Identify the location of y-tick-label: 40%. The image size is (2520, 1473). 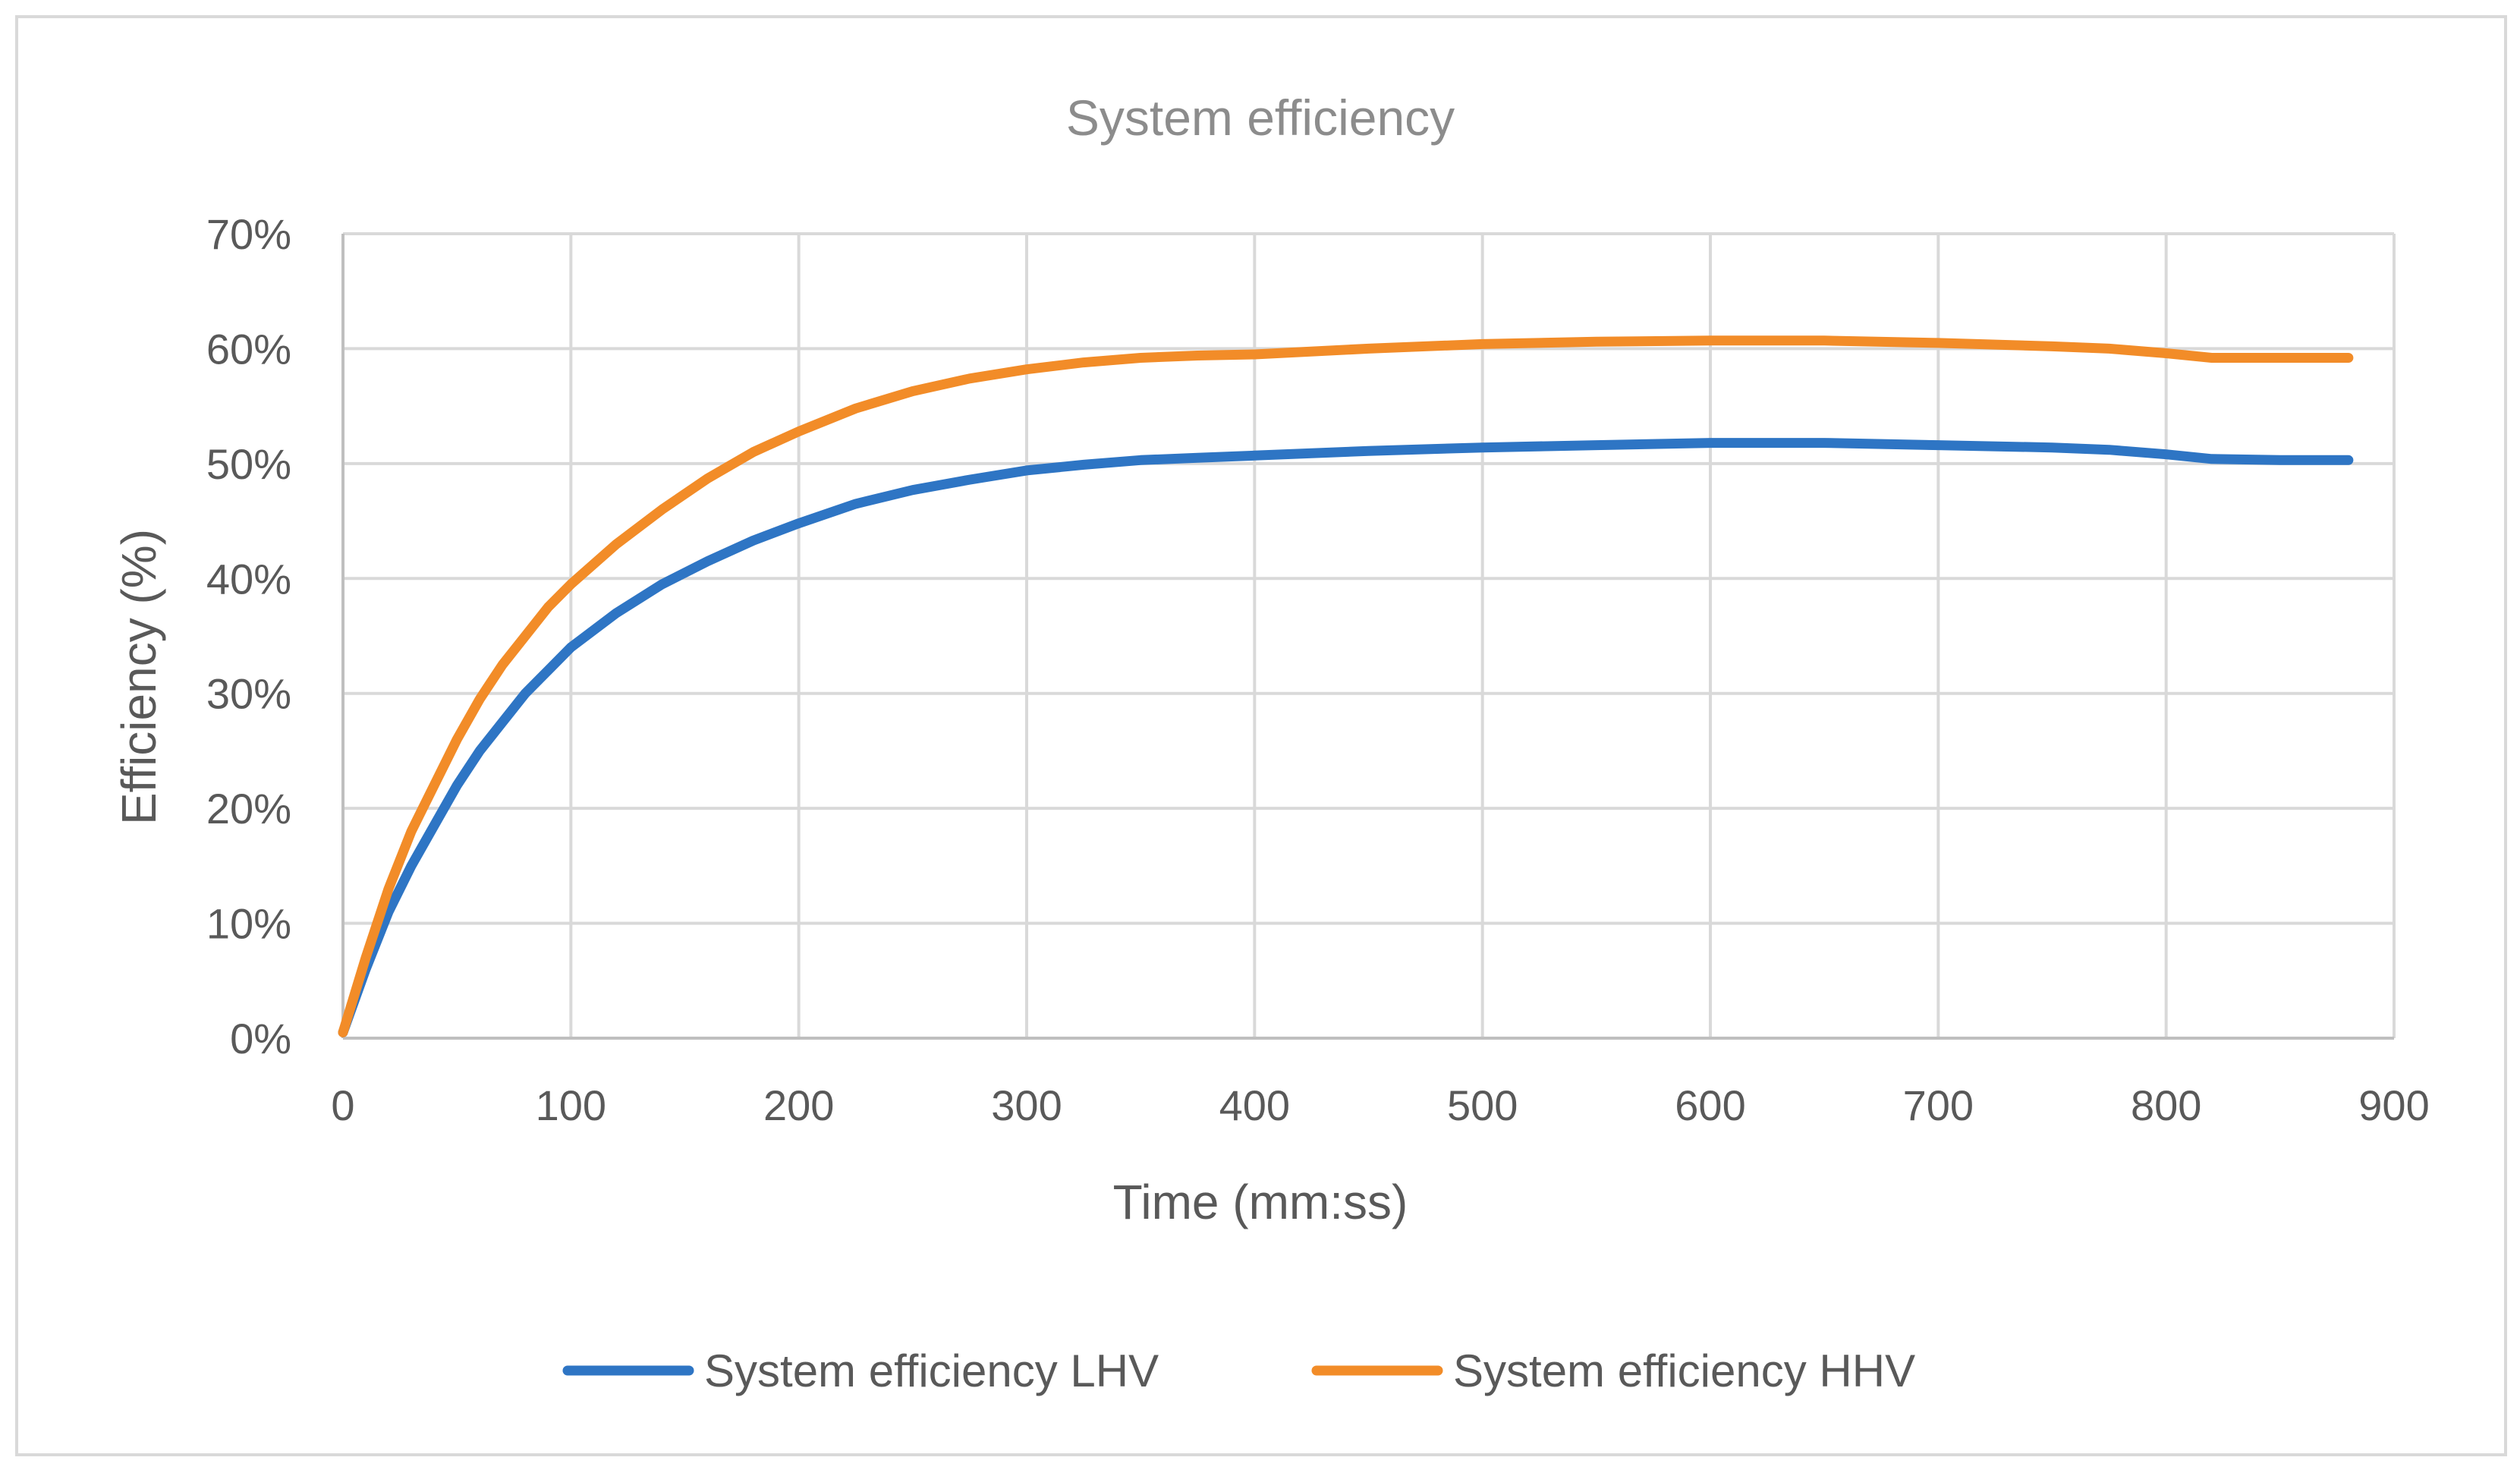
(249, 579).